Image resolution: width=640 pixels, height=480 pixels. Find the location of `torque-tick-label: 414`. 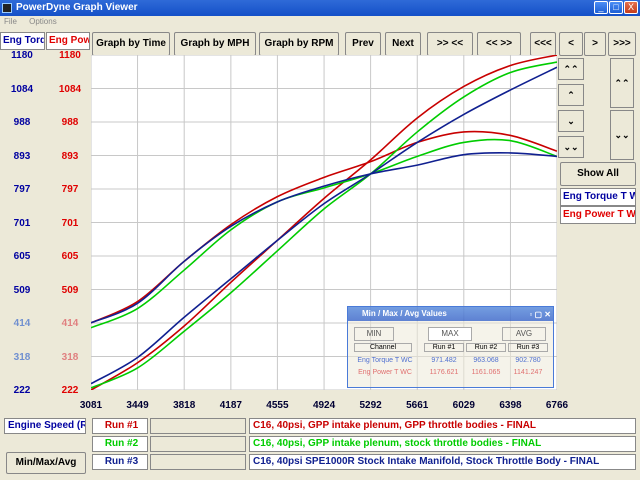

torque-tick-label: 414 is located at coordinates (22, 323).